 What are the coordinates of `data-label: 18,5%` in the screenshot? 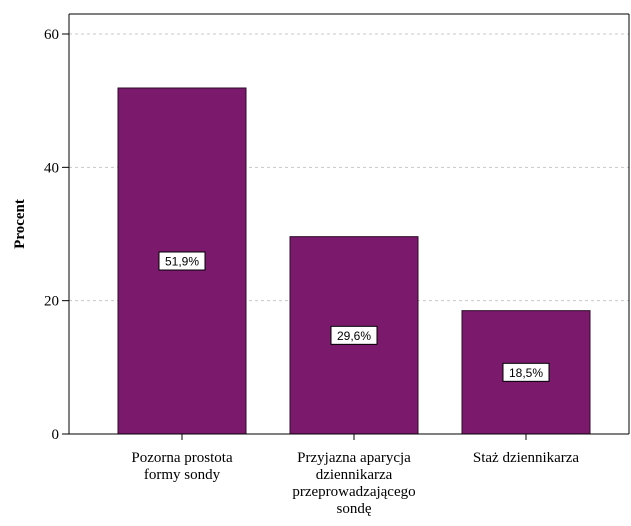 It's located at (526, 373).